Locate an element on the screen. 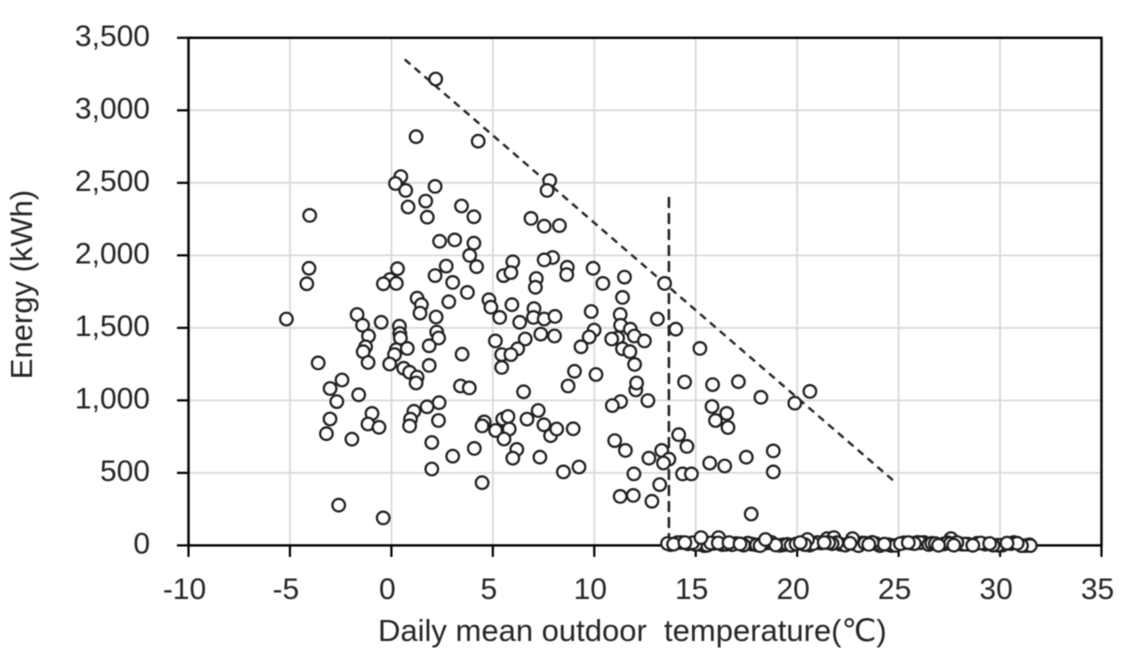 This screenshot has height=669, width=1126. svg-text: 500 is located at coordinates (125, 471).